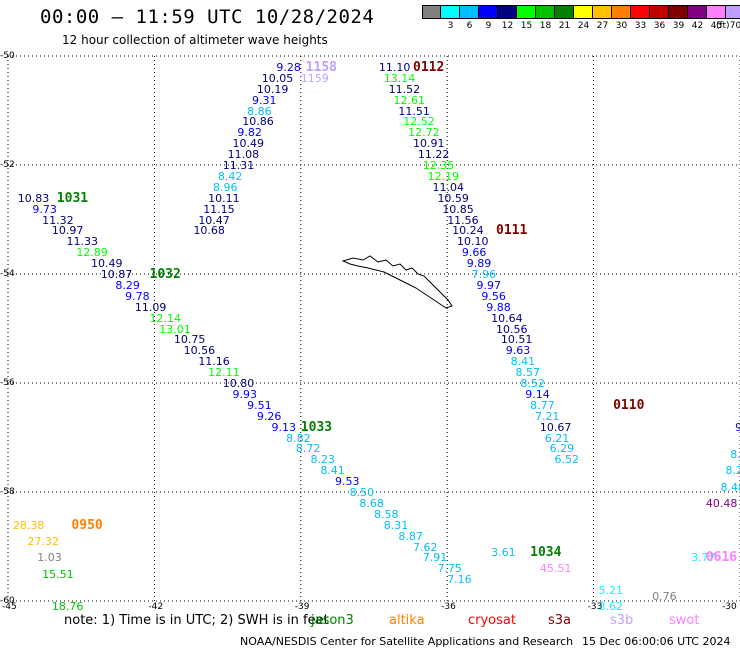 The image size is (740, 650). I want to click on wave-height-label: 8.29, so click(127, 285).